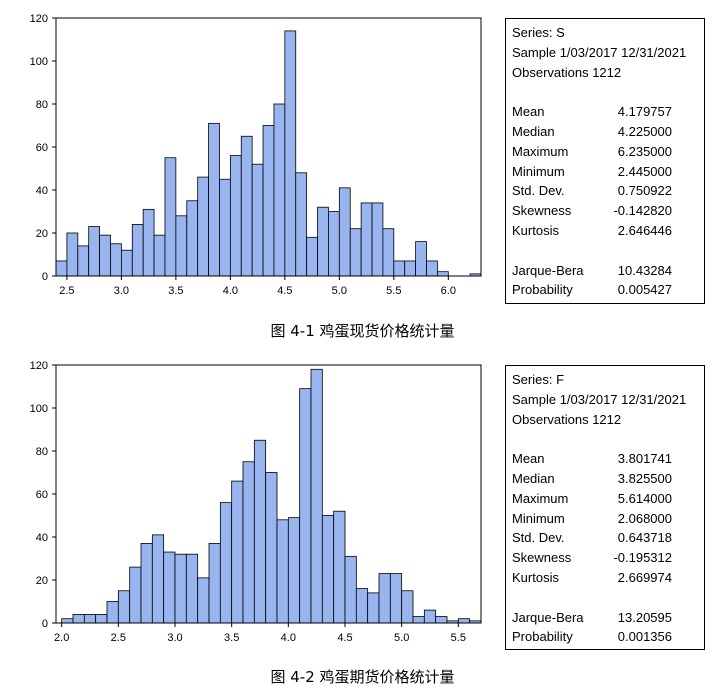 Image resolution: width=725 pixels, height=692 pixels. What do you see at coordinates (528, 112) in the screenshot?
I see `stat-label: Mean` at bounding box center [528, 112].